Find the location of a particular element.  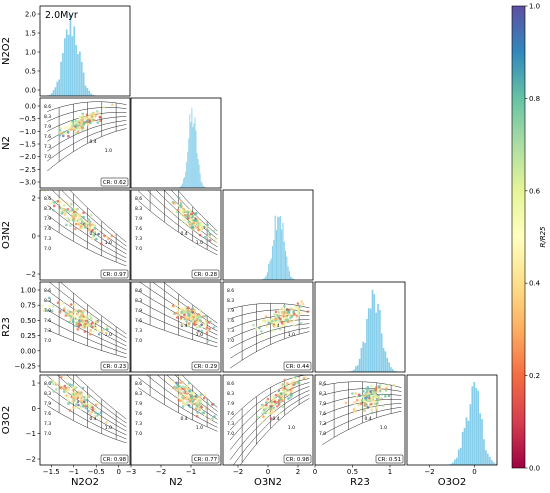

colorbar-tick-label: 0.2 is located at coordinates (534, 376).